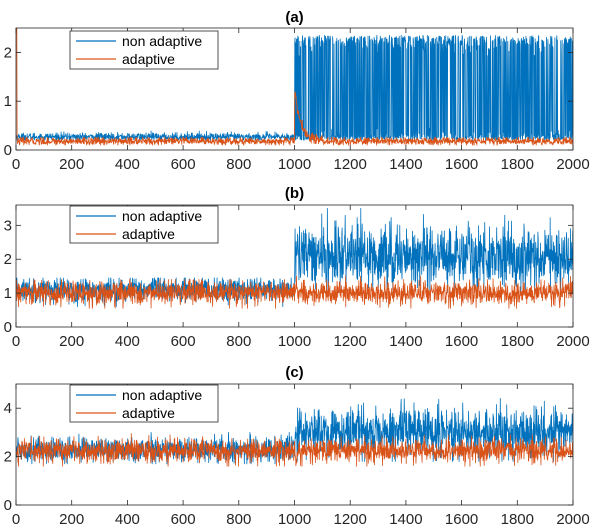 Image resolution: width=598 pixels, height=530 pixels. Describe the element at coordinates (8, 225) in the screenshot. I see `y-tick-label: 3` at that location.